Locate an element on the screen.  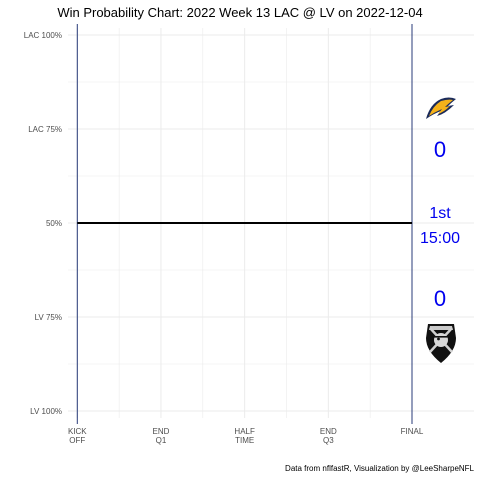
x-tick-label-line2: Q1 is located at coordinates (161, 440).